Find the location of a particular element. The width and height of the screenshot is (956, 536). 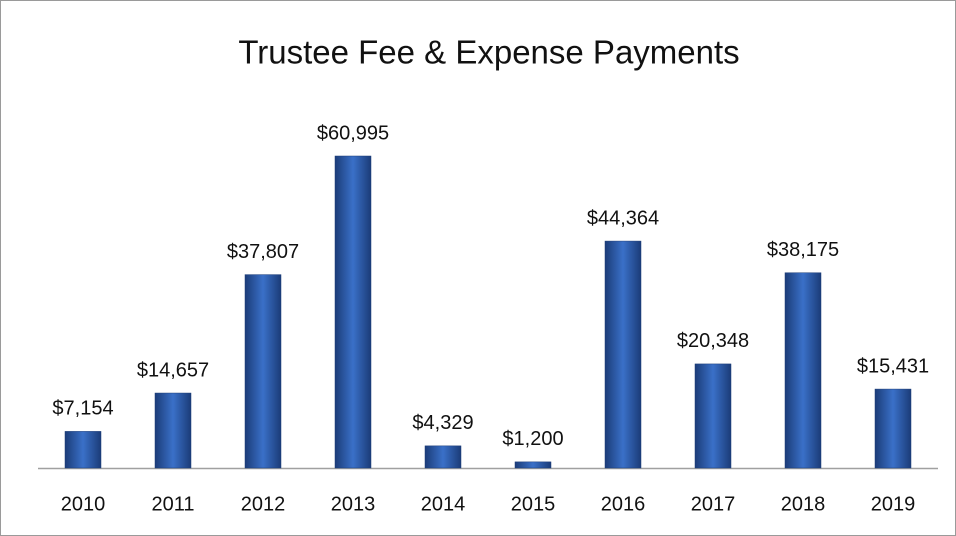

x-tick-label: 2011 is located at coordinates (172, 504).